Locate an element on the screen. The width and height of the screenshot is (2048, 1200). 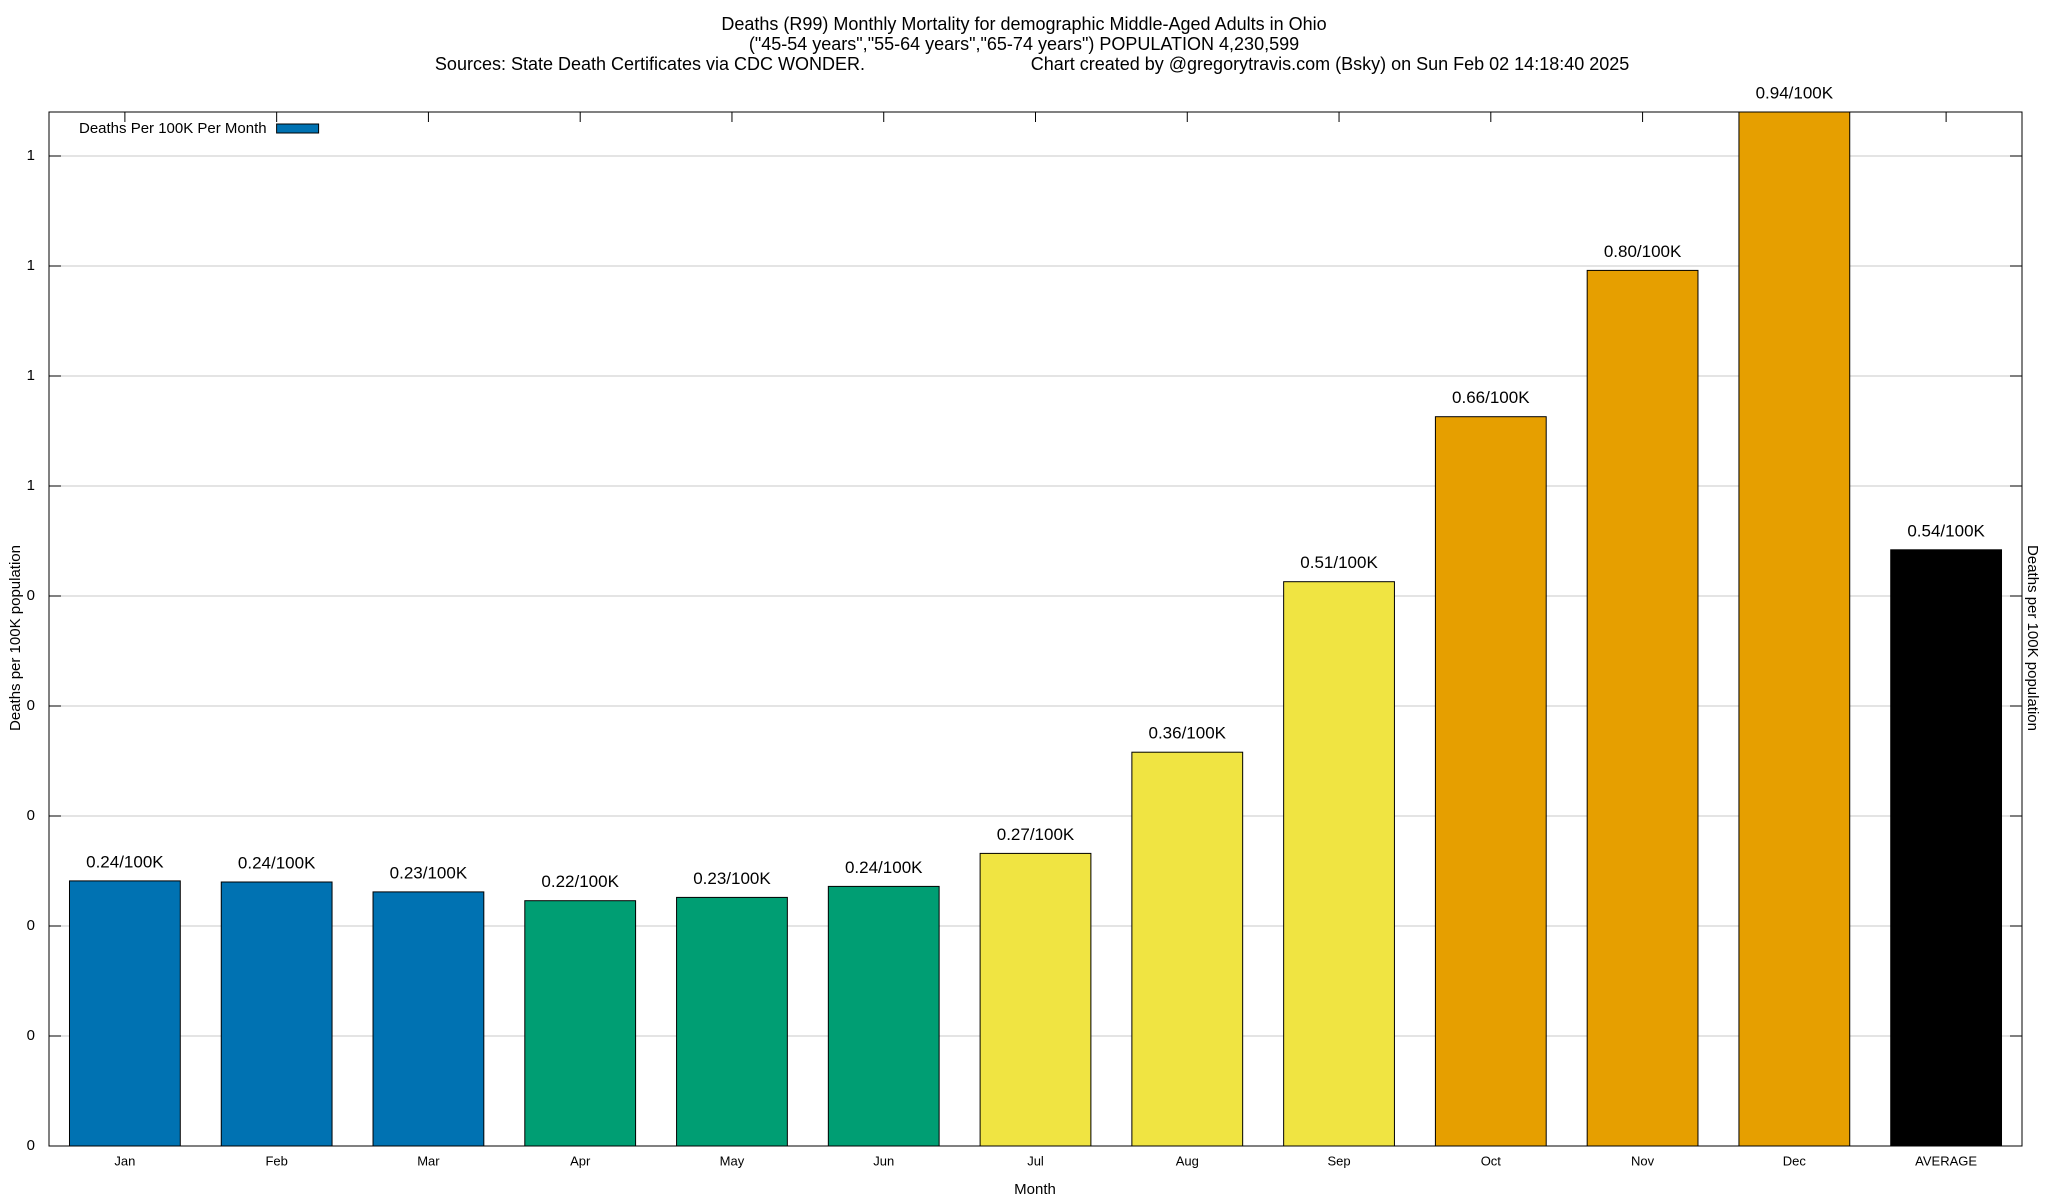
y2-axis-label: Deaths per 100K population is located at coordinates (2032, 638).